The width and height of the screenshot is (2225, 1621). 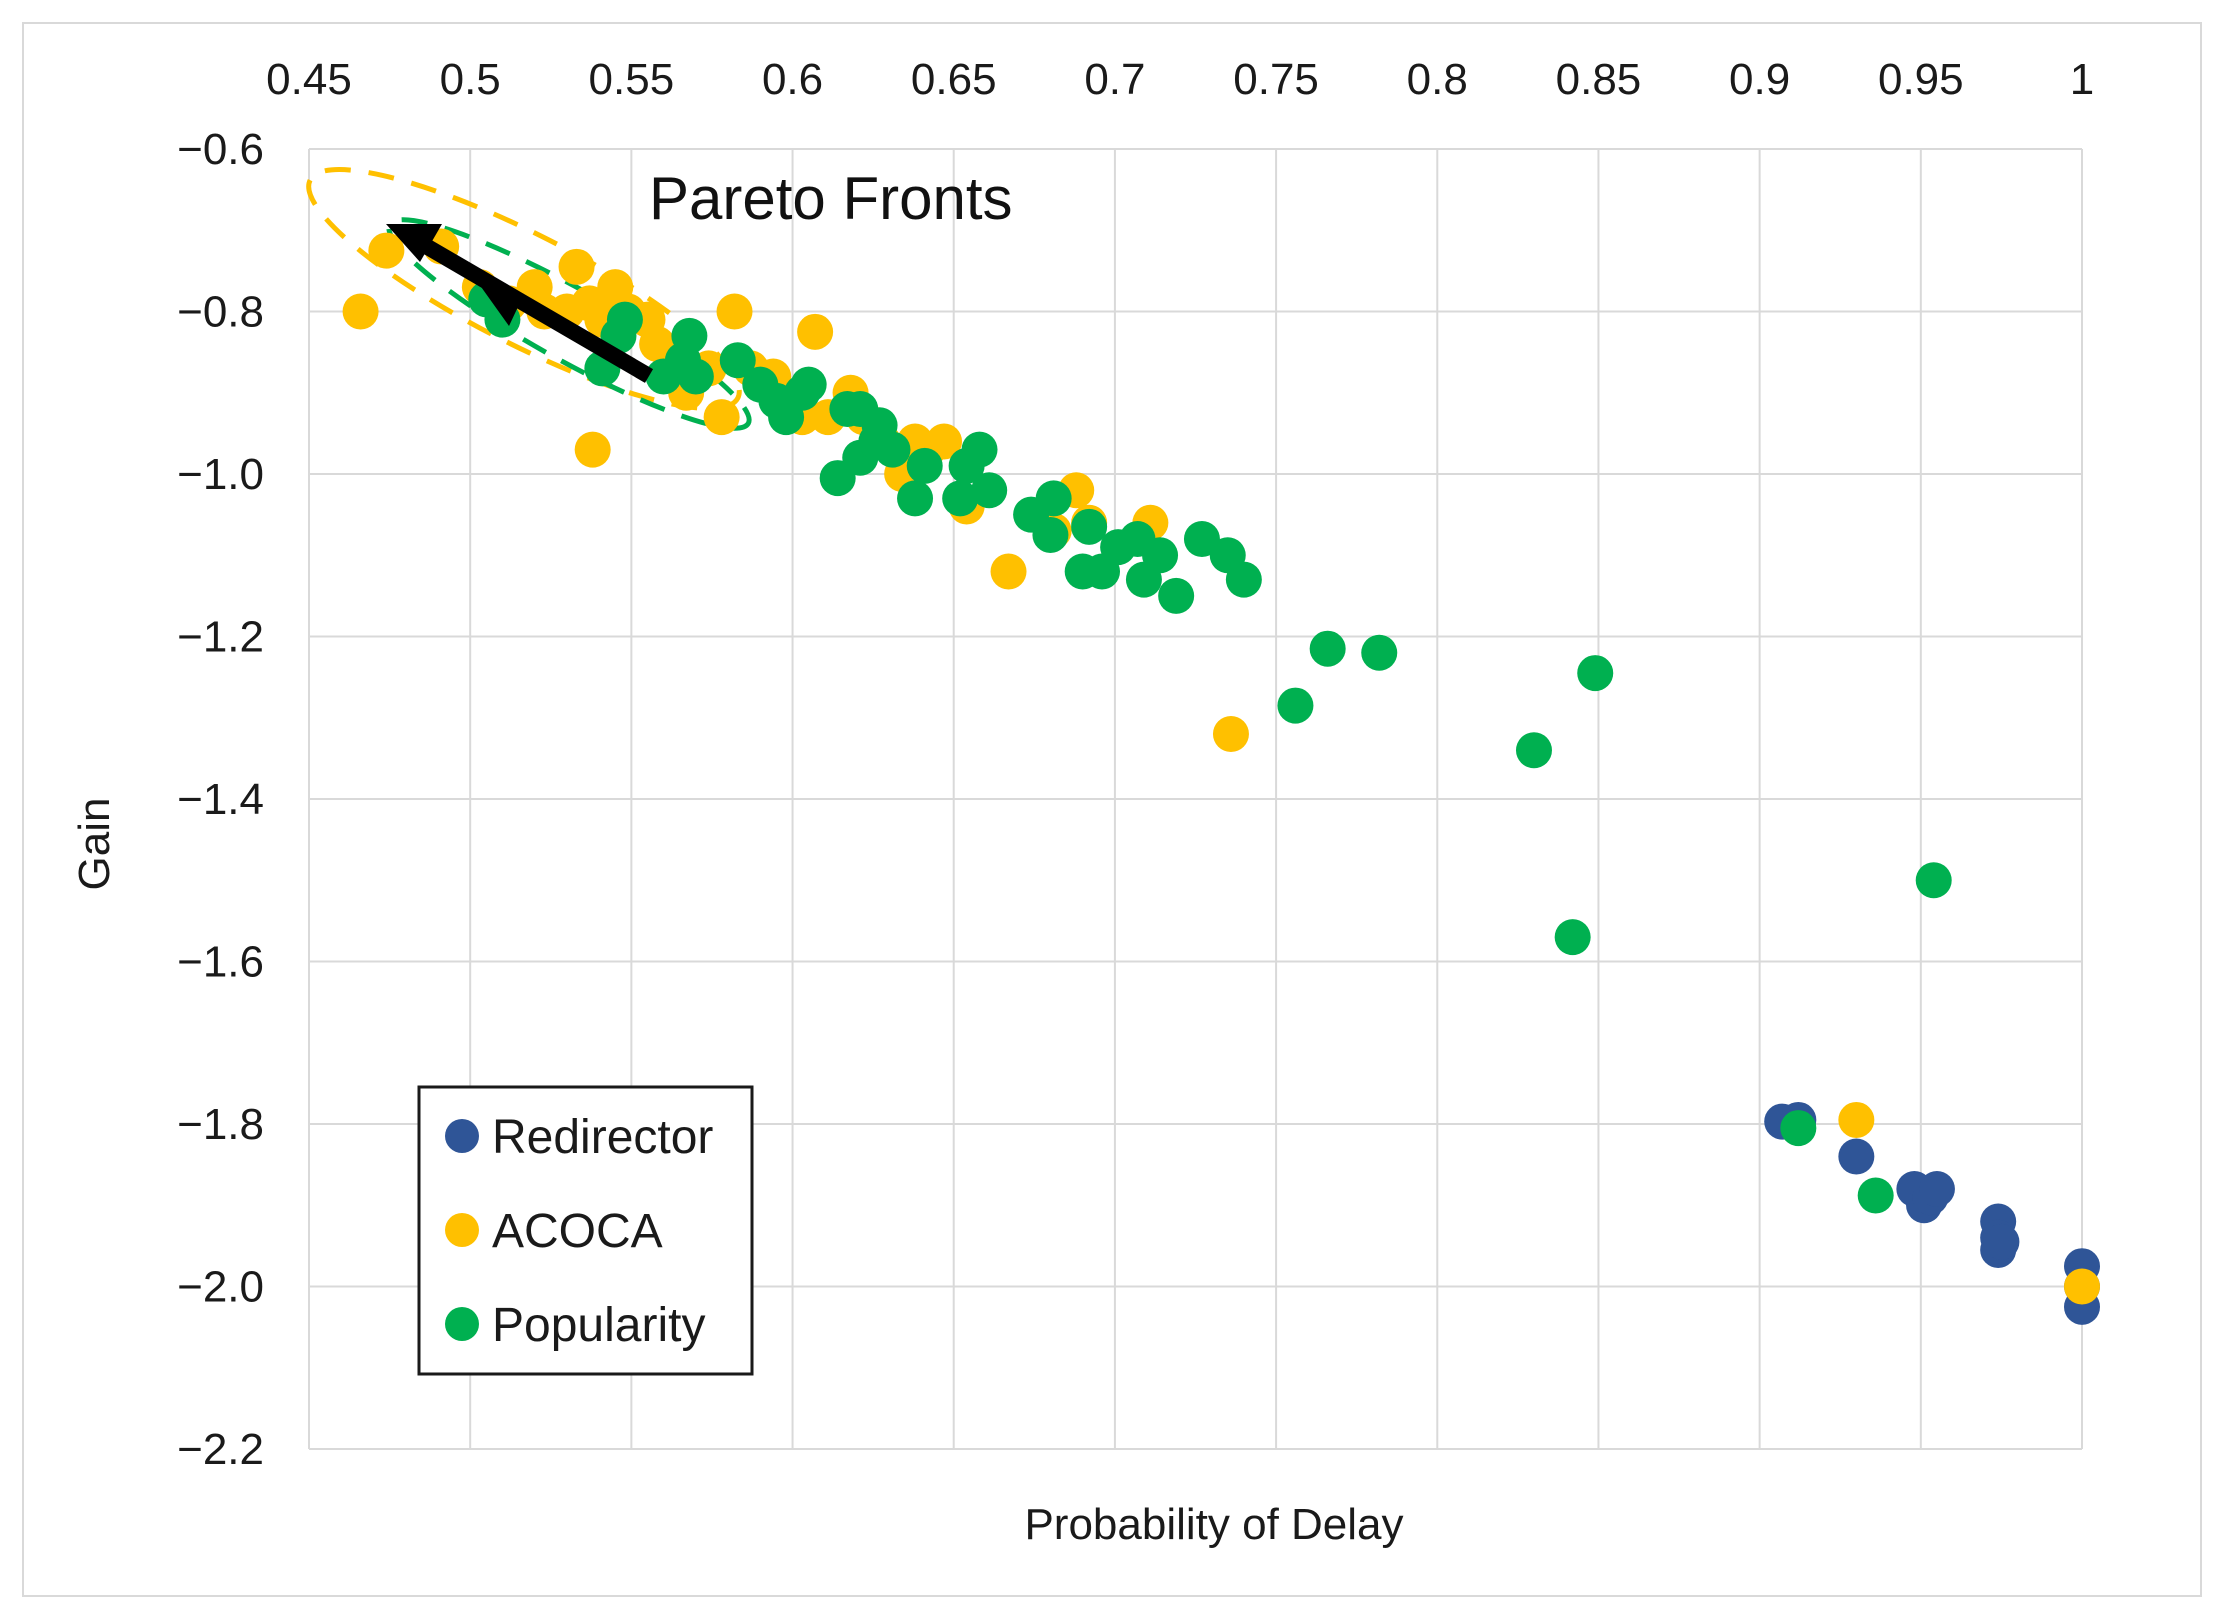 What do you see at coordinates (220, 962) in the screenshot?
I see `y-tick-label: −1.6` at bounding box center [220, 962].